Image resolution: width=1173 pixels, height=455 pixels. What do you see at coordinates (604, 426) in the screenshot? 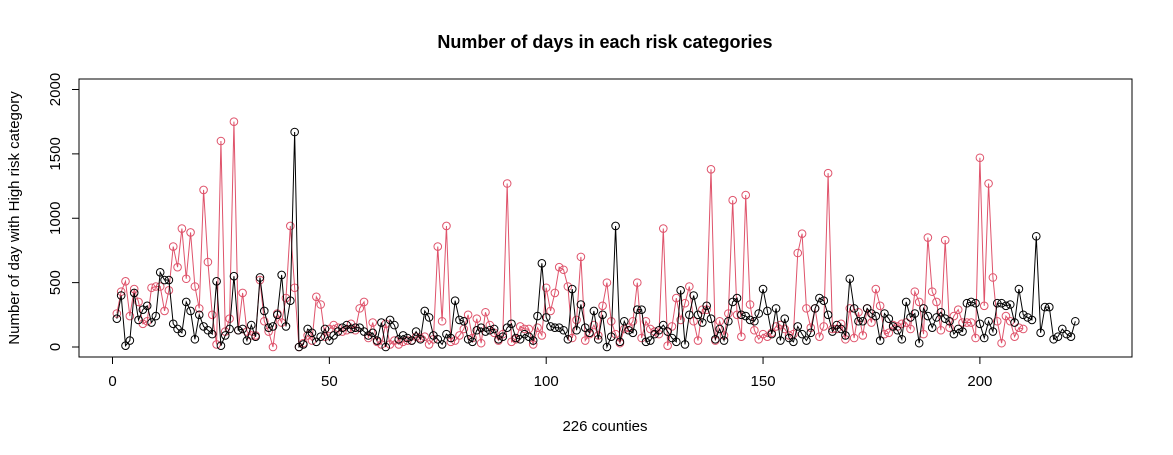
I see `x-axis-label: 226 counties` at bounding box center [604, 426].